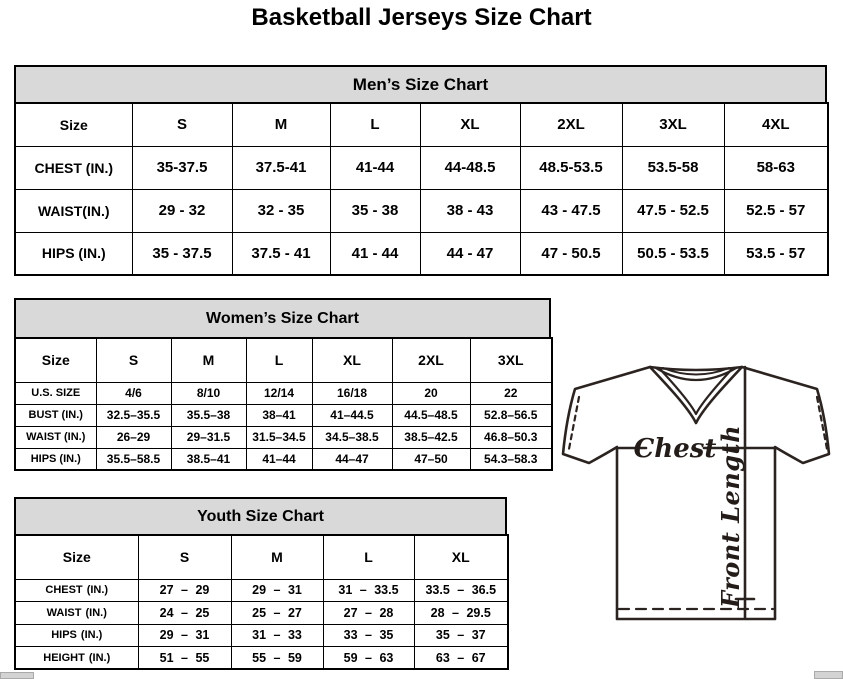 This screenshot has height=679, width=843. Describe the element at coordinates (368, 635) in the screenshot. I see `measurement-cell: 33 – 35` at that location.